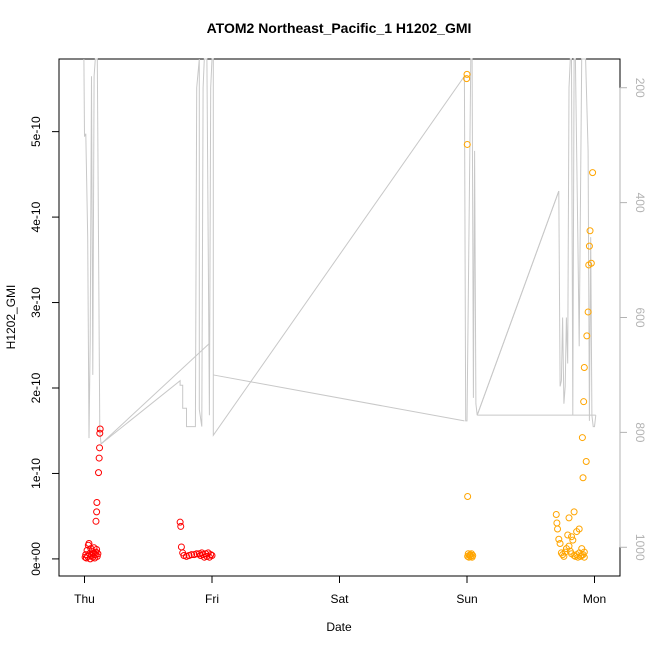  What do you see at coordinates (340, 590) in the screenshot?
I see `x-axis: Thu Fri Sat Sun Mon` at bounding box center [340, 590].